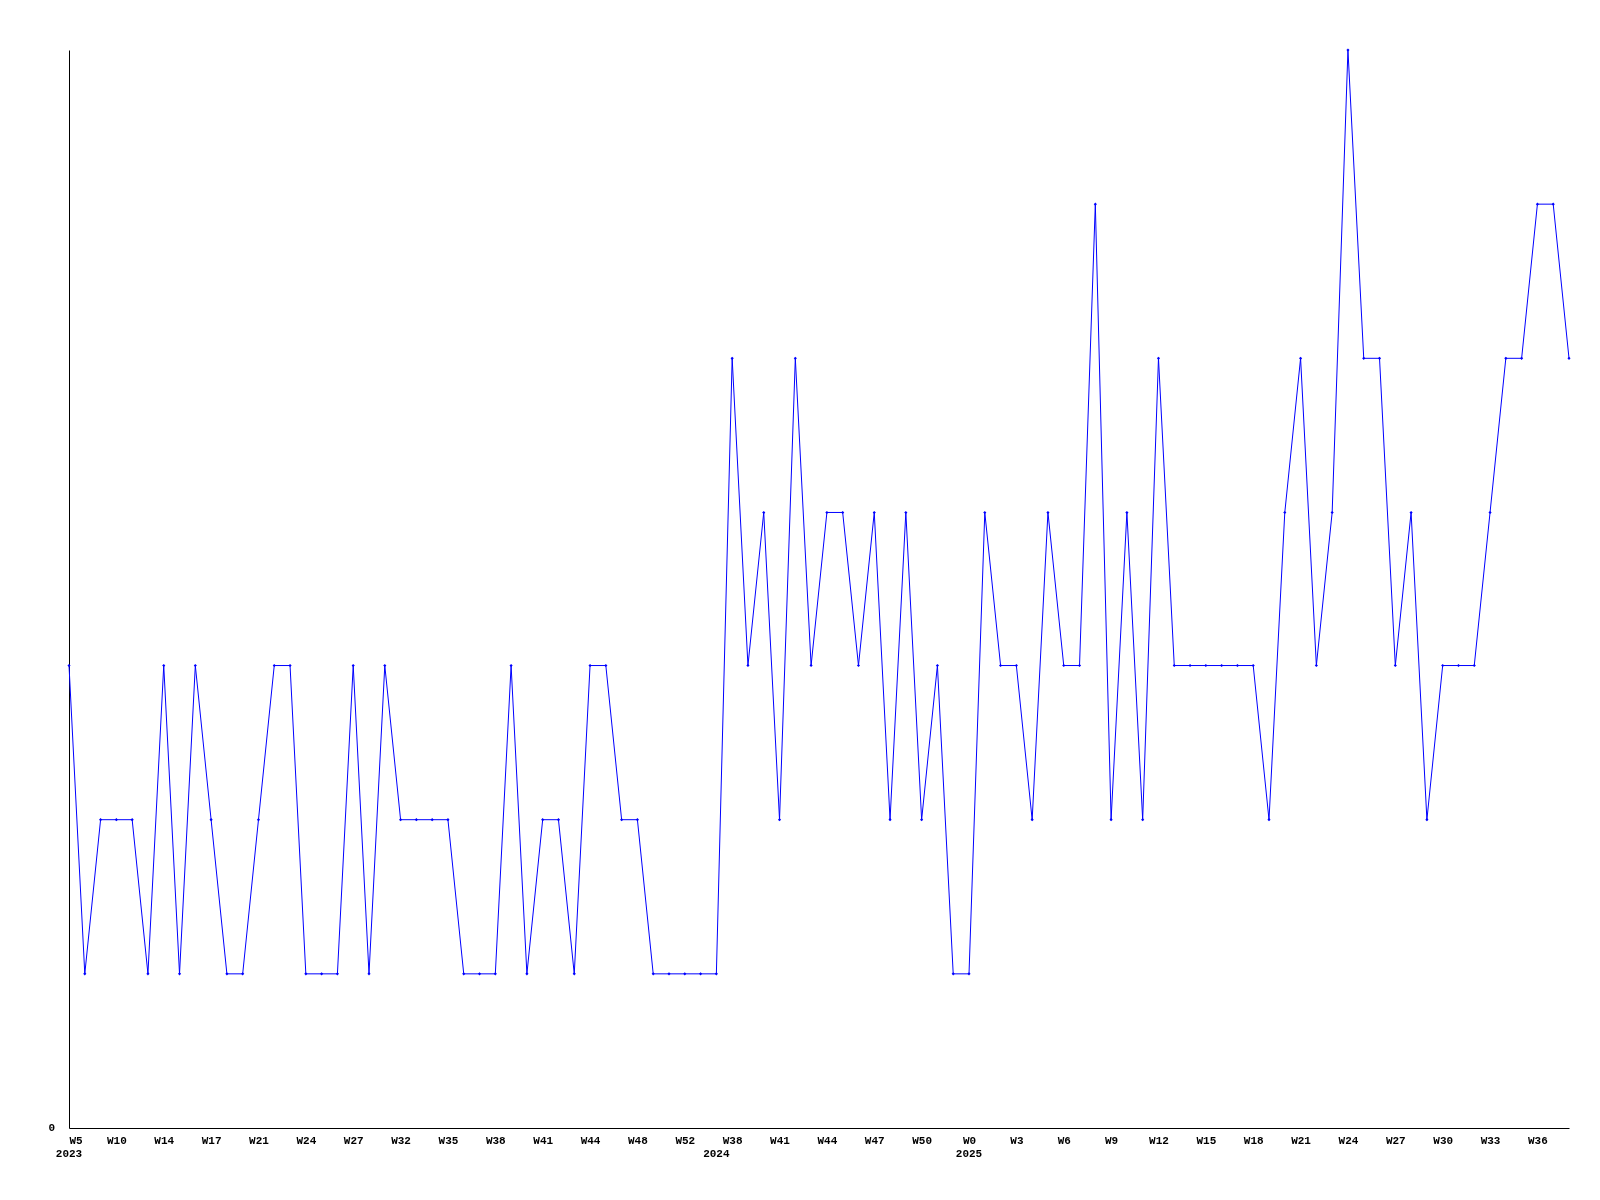  What do you see at coordinates (1064, 1140) in the screenshot?
I see `x-tick-label: W6` at bounding box center [1064, 1140].